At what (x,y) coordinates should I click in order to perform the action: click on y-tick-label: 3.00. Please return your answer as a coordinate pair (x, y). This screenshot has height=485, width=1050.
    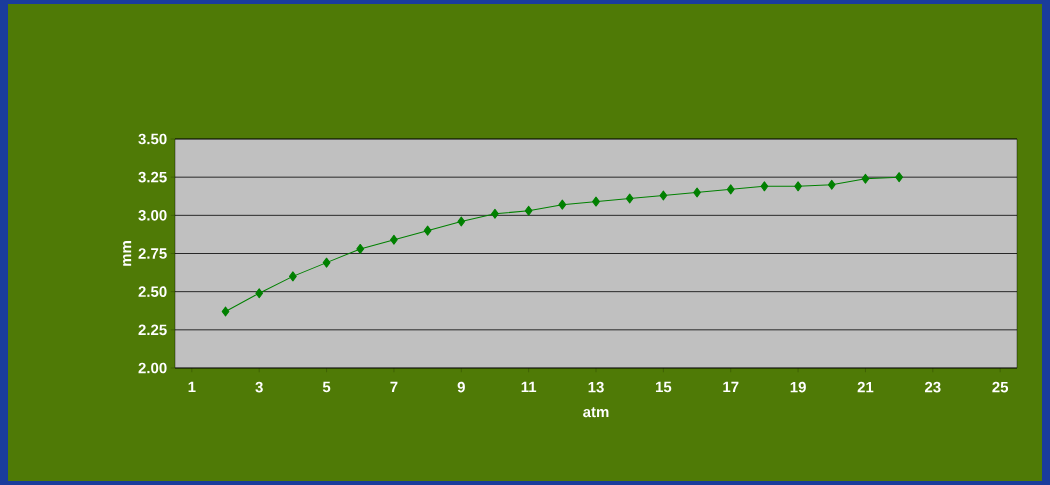
    Looking at the image, I should click on (152, 215).